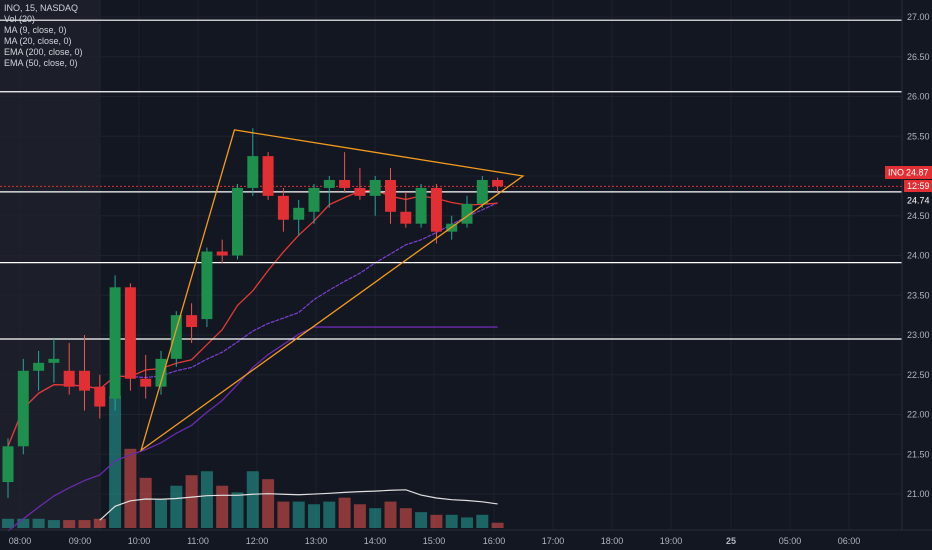 This screenshot has height=550, width=932. What do you see at coordinates (20, 19) in the screenshot?
I see `legend-volume: Vol (20)` at bounding box center [20, 19].